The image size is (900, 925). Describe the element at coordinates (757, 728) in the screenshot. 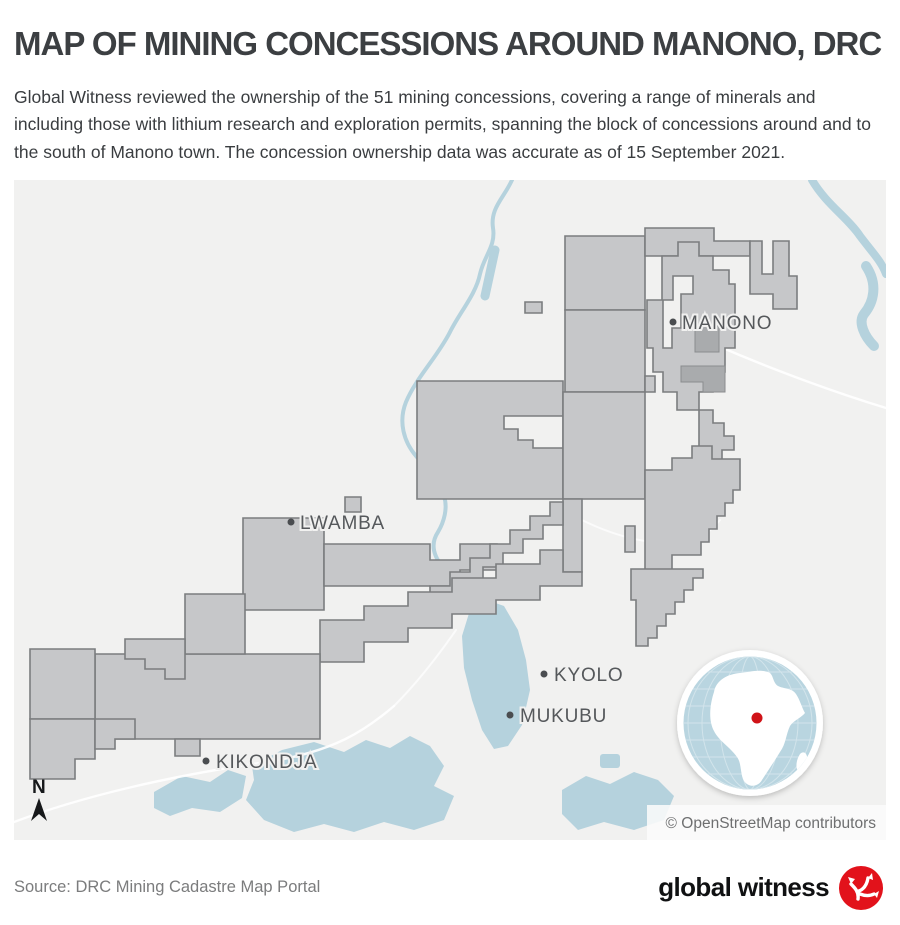

I see `africa-silhouette` at that location.